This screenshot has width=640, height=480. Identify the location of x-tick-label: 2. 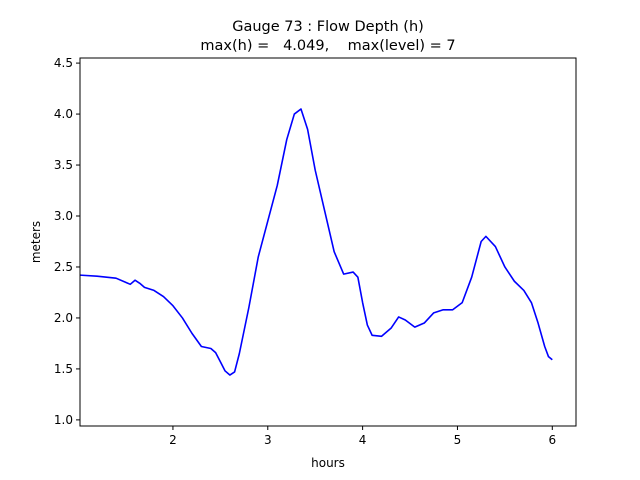
(173, 440).